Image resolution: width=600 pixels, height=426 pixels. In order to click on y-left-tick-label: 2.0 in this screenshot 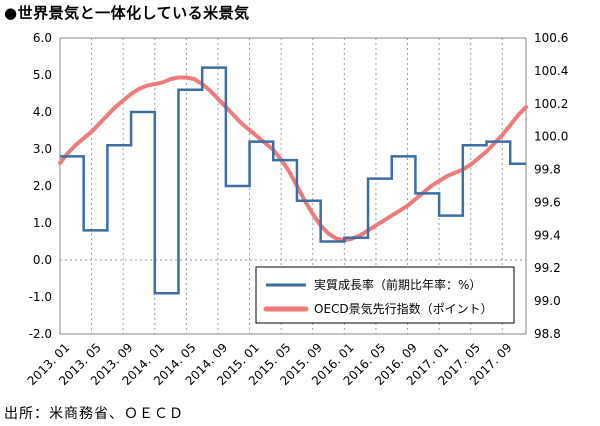, I will do `click(42, 186)`.